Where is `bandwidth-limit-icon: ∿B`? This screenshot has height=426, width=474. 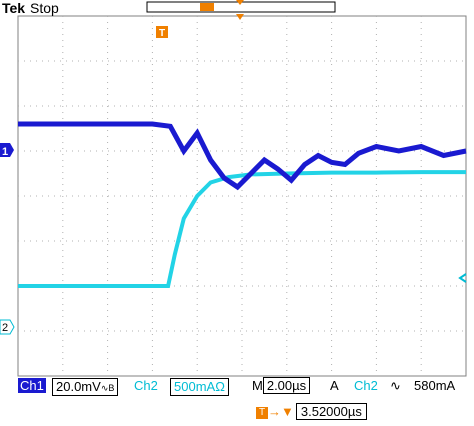 bandwidth-limit-icon: ∿B is located at coordinates (107, 388).